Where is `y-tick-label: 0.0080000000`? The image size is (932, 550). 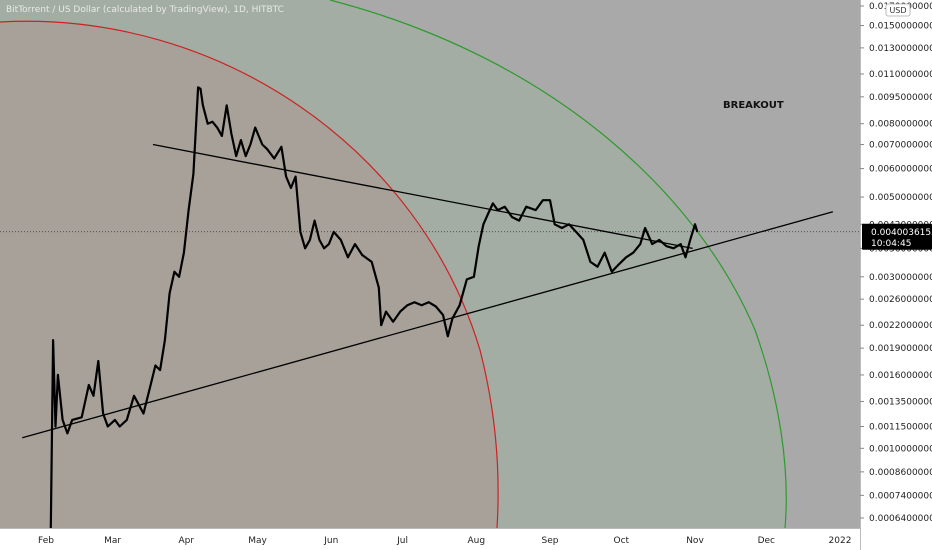 y-tick-label: 0.0080000000 is located at coordinates (900, 125).